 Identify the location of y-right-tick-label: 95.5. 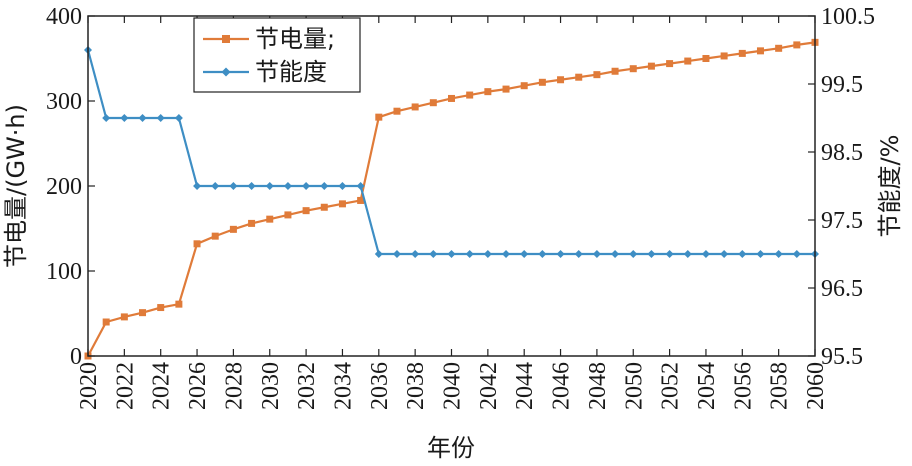
(842, 357).